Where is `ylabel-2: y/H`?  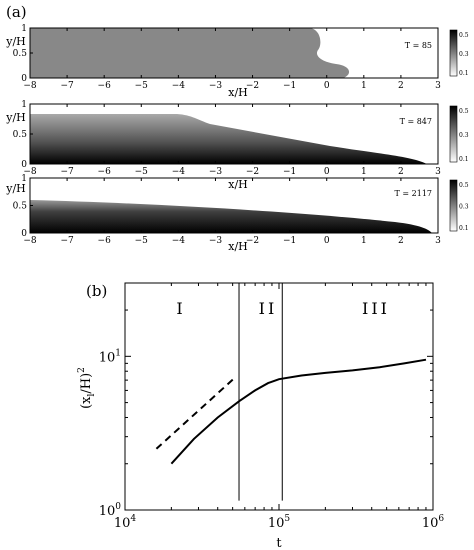
ylabel-2: y/H is located at coordinates (15, 117).